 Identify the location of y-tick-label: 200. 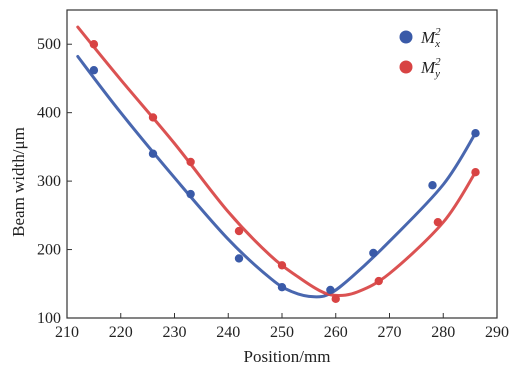
(49, 250).